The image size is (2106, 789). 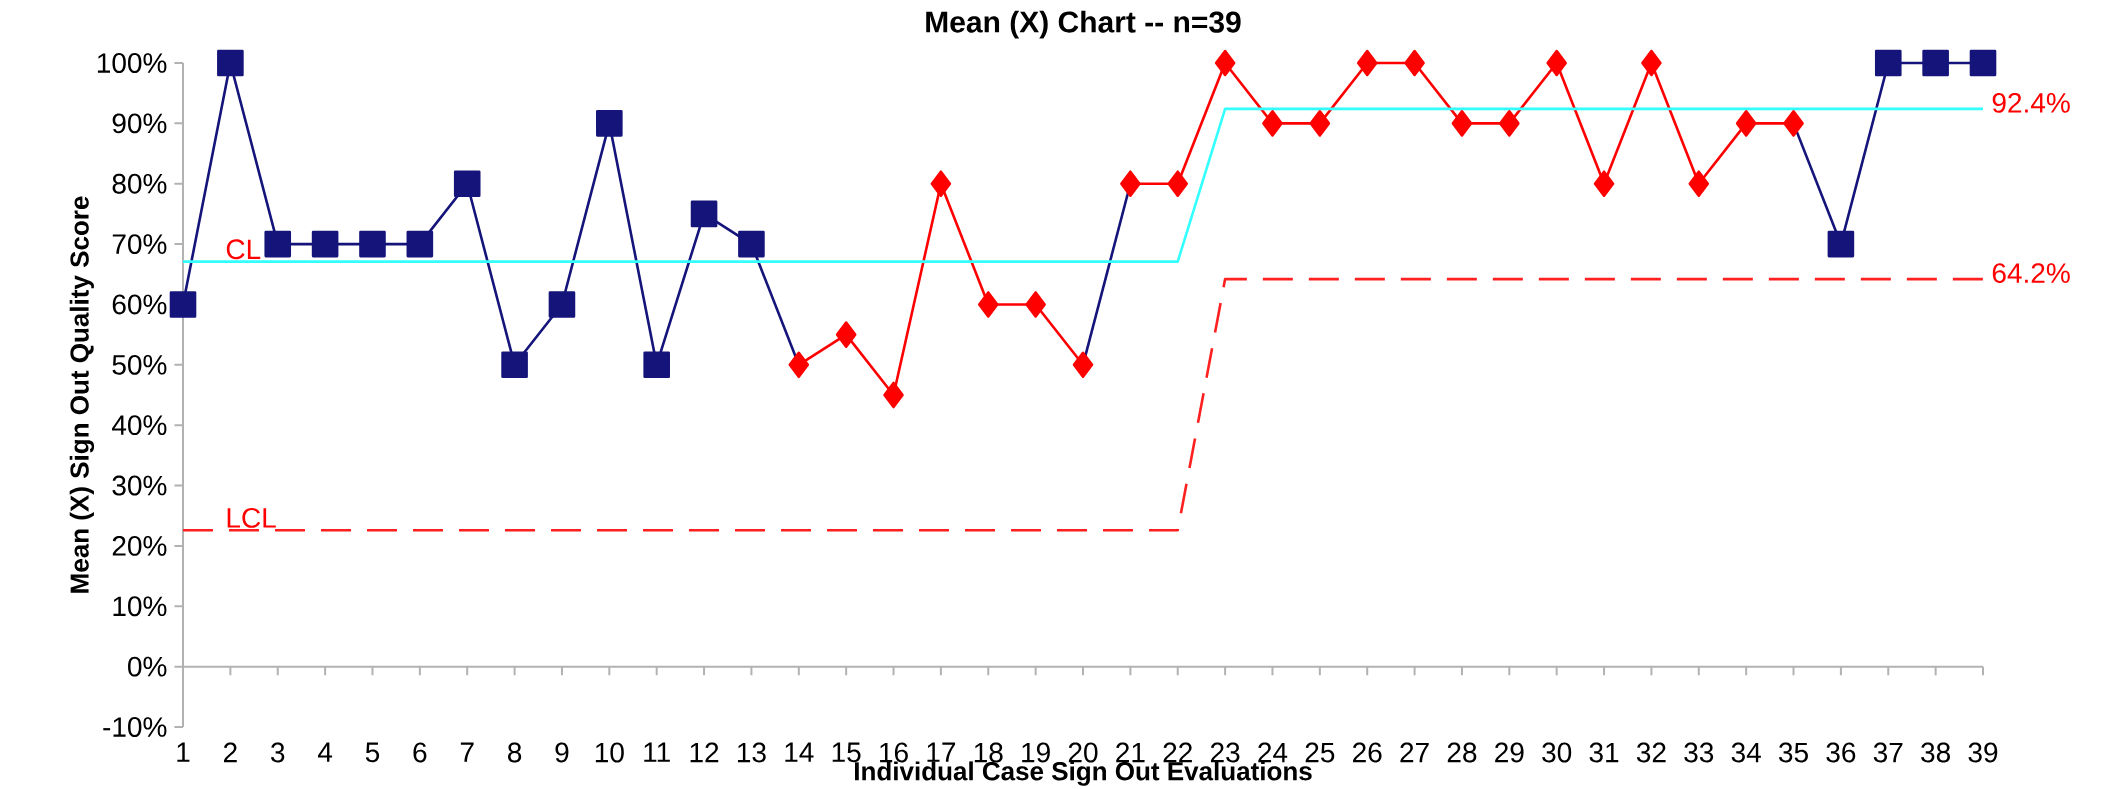 I want to click on x-tick-label: 6, so click(x=420, y=752).